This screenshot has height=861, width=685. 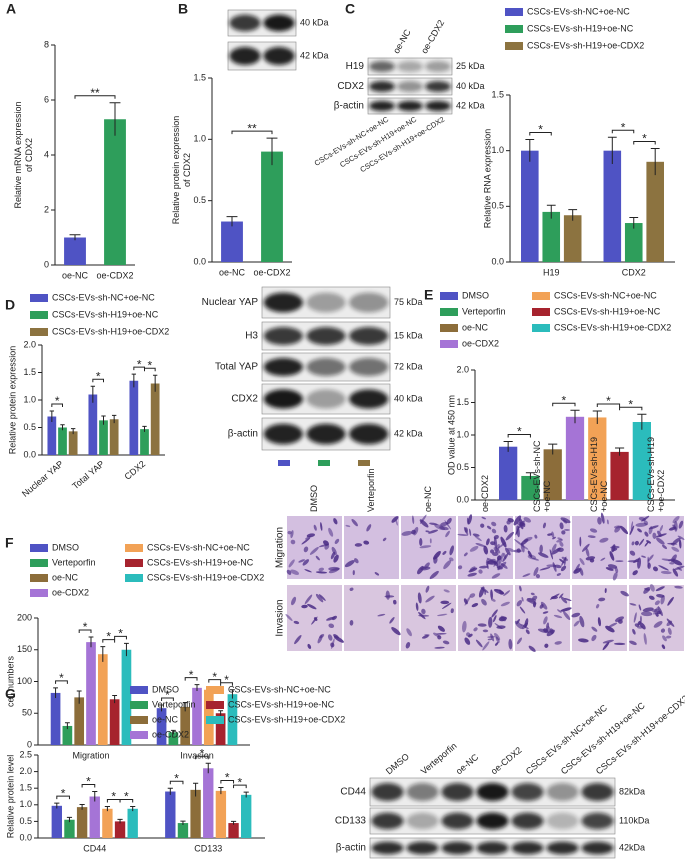 What do you see at coordinates (27, 713) in the screenshot?
I see `y-tick-label: 50` at bounding box center [27, 713].